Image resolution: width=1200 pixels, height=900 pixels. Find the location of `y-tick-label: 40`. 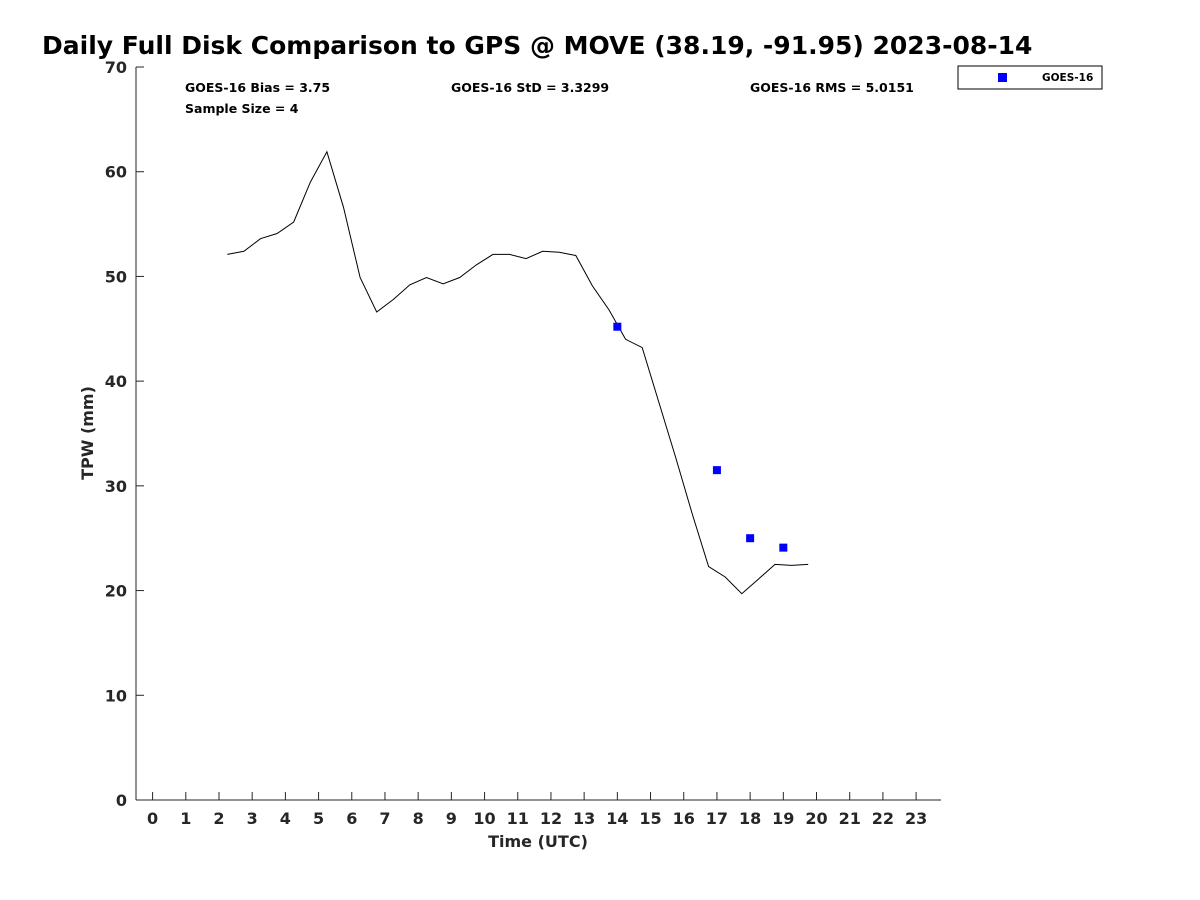

y-tick-label: 40 is located at coordinates (116, 381).